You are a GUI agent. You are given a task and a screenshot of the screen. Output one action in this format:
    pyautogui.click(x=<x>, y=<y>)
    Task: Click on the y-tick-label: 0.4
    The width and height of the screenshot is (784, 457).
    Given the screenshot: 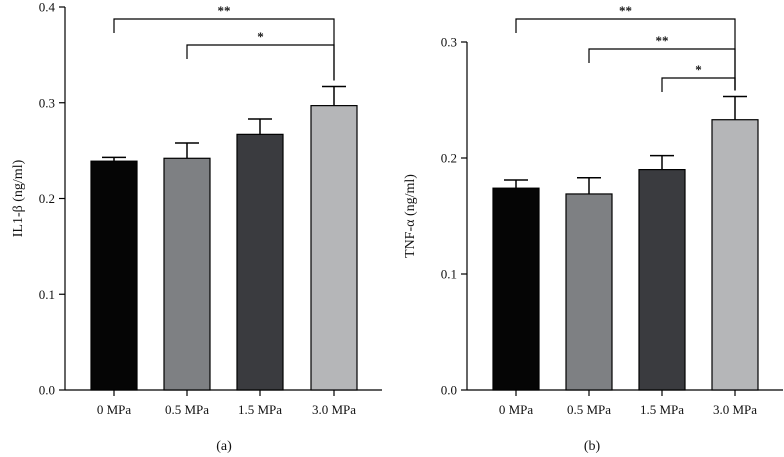 What is the action you would take?
    pyautogui.click(x=47, y=7)
    